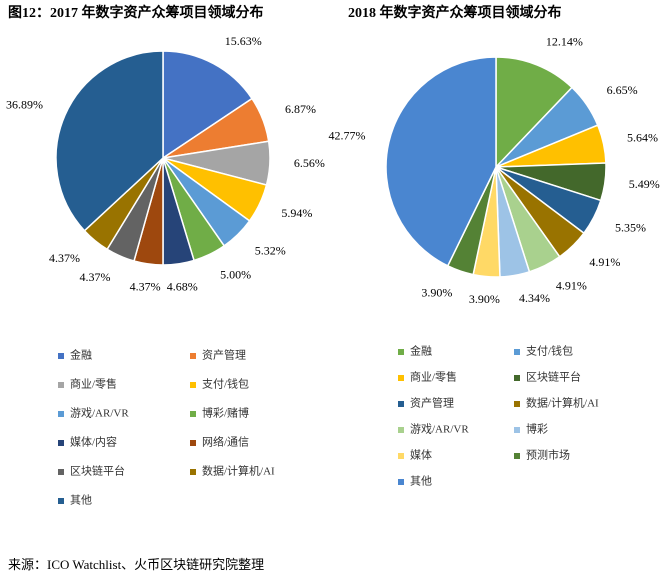 The width and height of the screenshot is (665, 586). Describe the element at coordinates (182, 286) in the screenshot. I see `data-label: 4.68%` at that location.